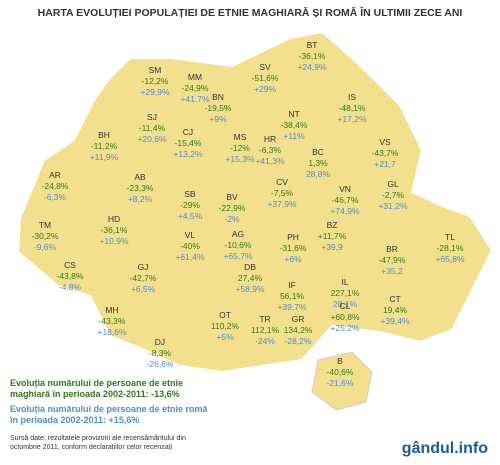 This screenshot has width=500, height=465. What do you see at coordinates (394, 299) in the screenshot?
I see `county-code: CT` at bounding box center [394, 299].